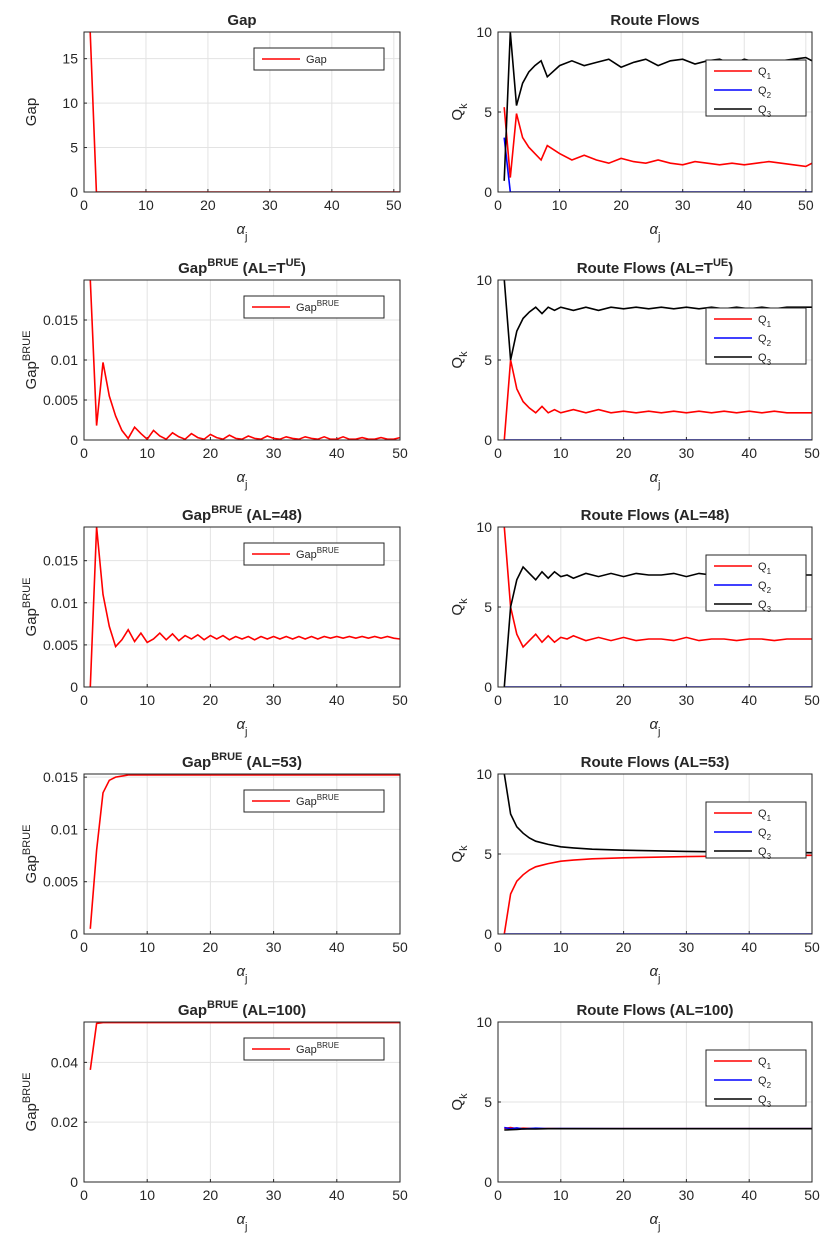  What do you see at coordinates (60, 400) in the screenshot?
I see `y-tick-label: 0.005` at bounding box center [60, 400].